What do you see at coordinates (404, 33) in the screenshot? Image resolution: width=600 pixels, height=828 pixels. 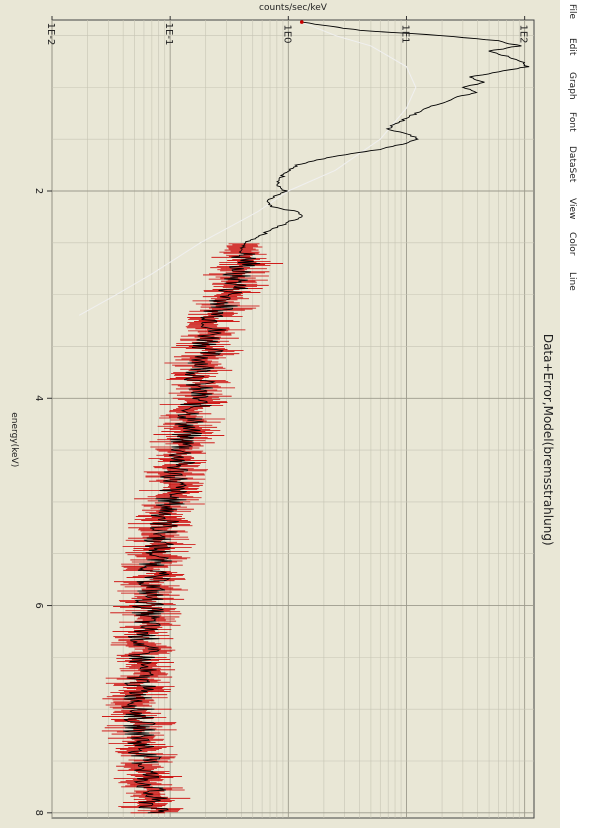 I see `ytick-label: 1E1` at bounding box center [404, 33].